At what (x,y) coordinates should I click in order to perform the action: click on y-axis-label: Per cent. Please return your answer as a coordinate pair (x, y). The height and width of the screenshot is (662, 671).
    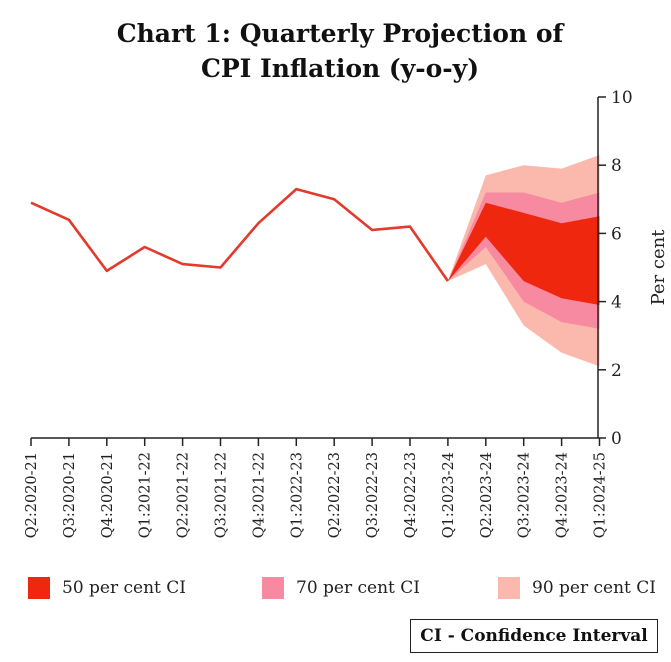
    Looking at the image, I should click on (658, 267).